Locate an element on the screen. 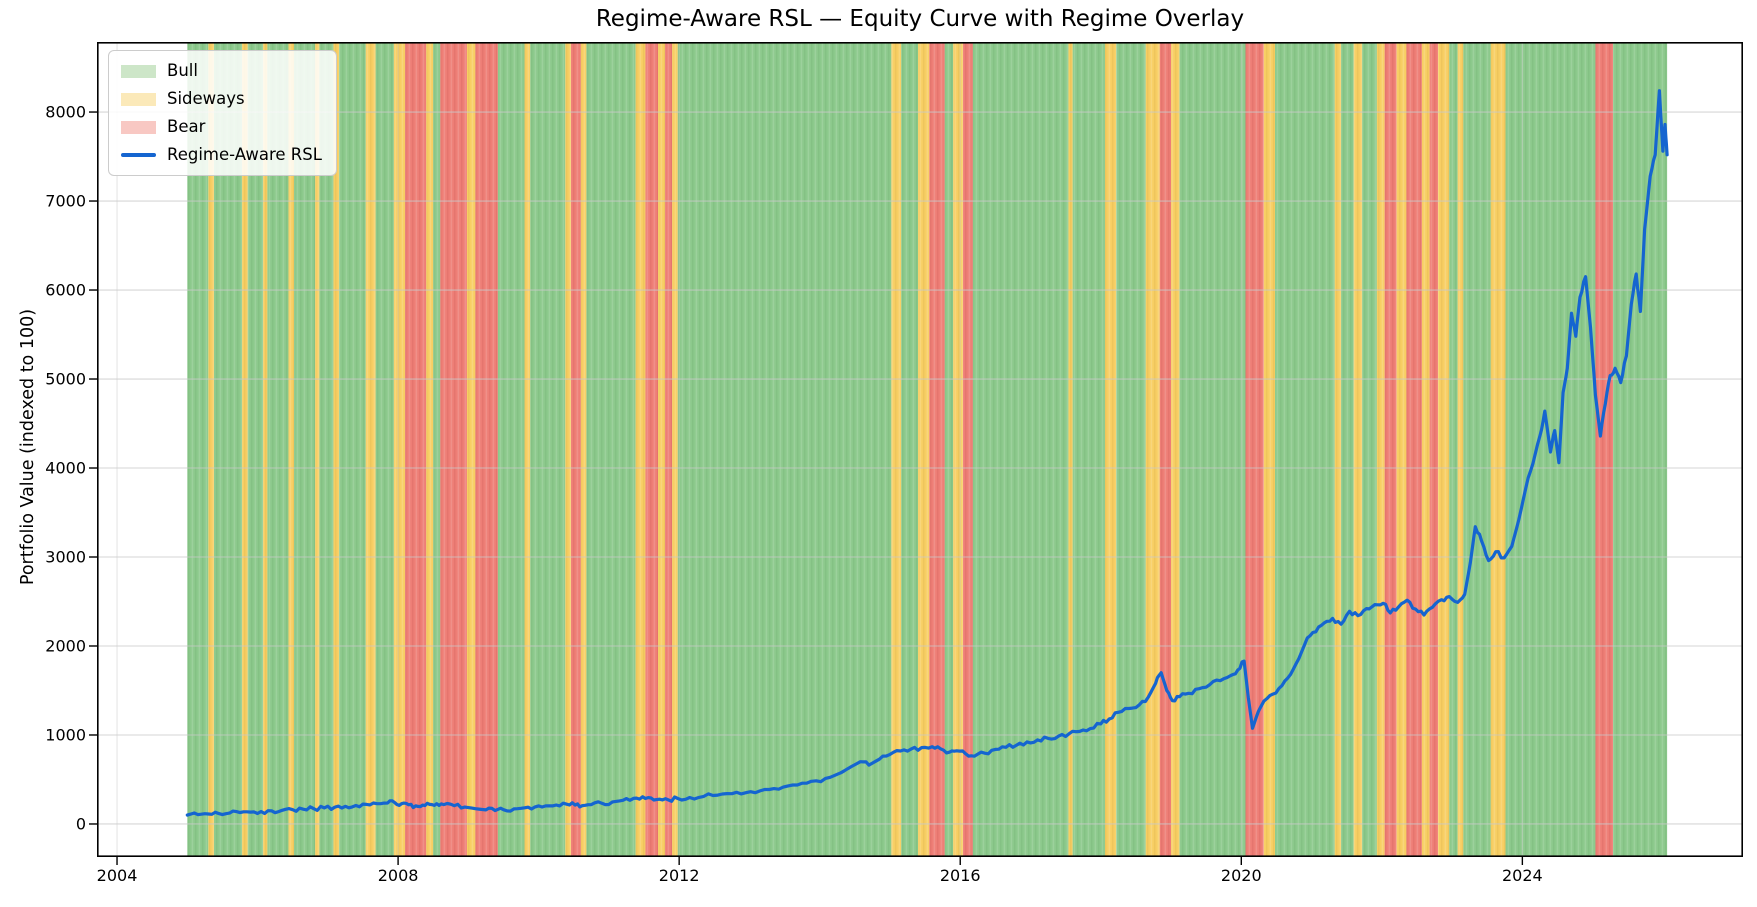  x-tick-label: 2020 is located at coordinates (1241, 875).